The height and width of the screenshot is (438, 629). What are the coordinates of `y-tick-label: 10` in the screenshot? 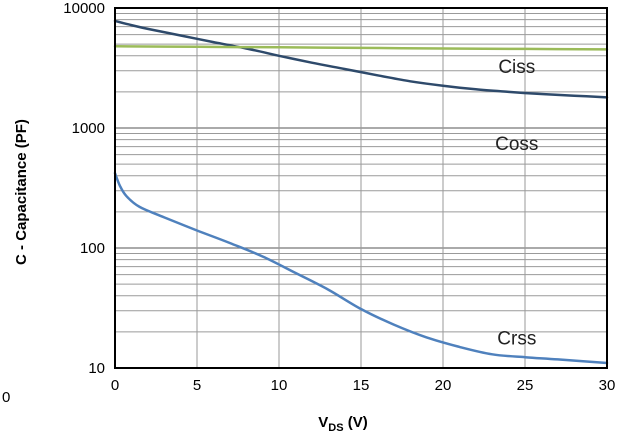 It's located at (96, 368).